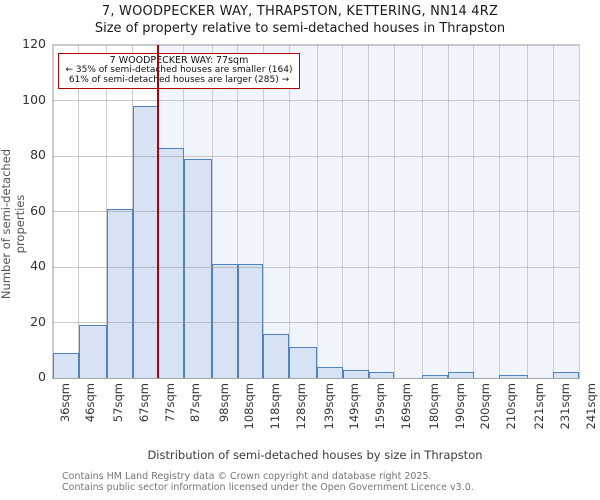 Image resolution: width=600 pixels, height=500 pixels. I want to click on y-tick-label: 120, so click(34, 43).